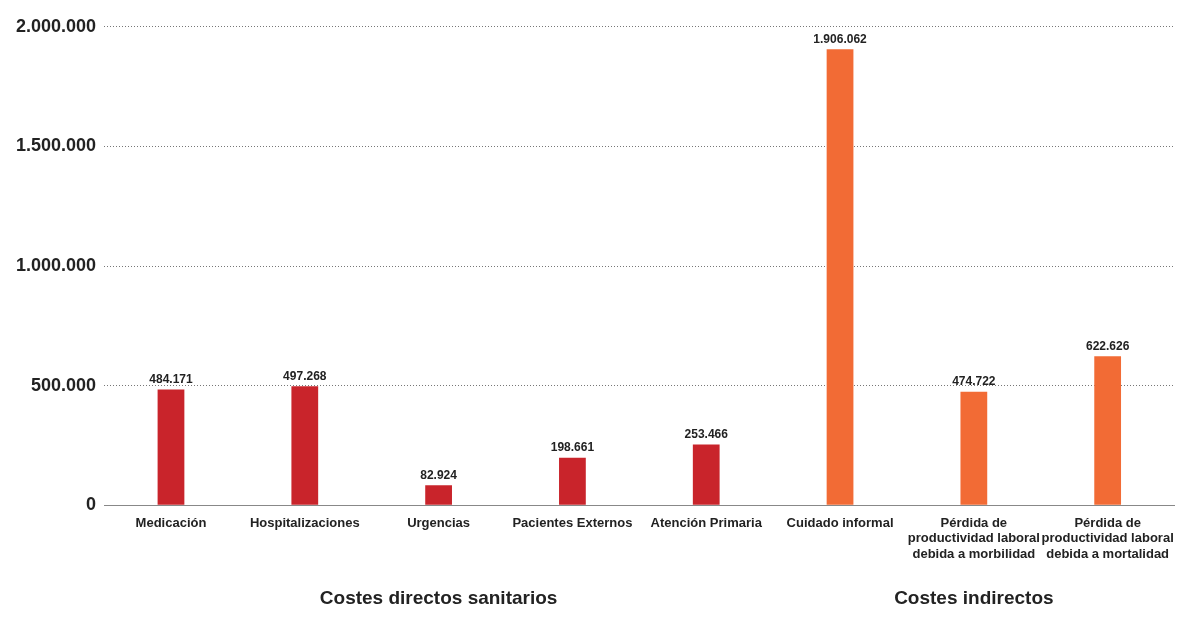  Describe the element at coordinates (439, 474) in the screenshot. I see `data-label: 82.924` at that location.